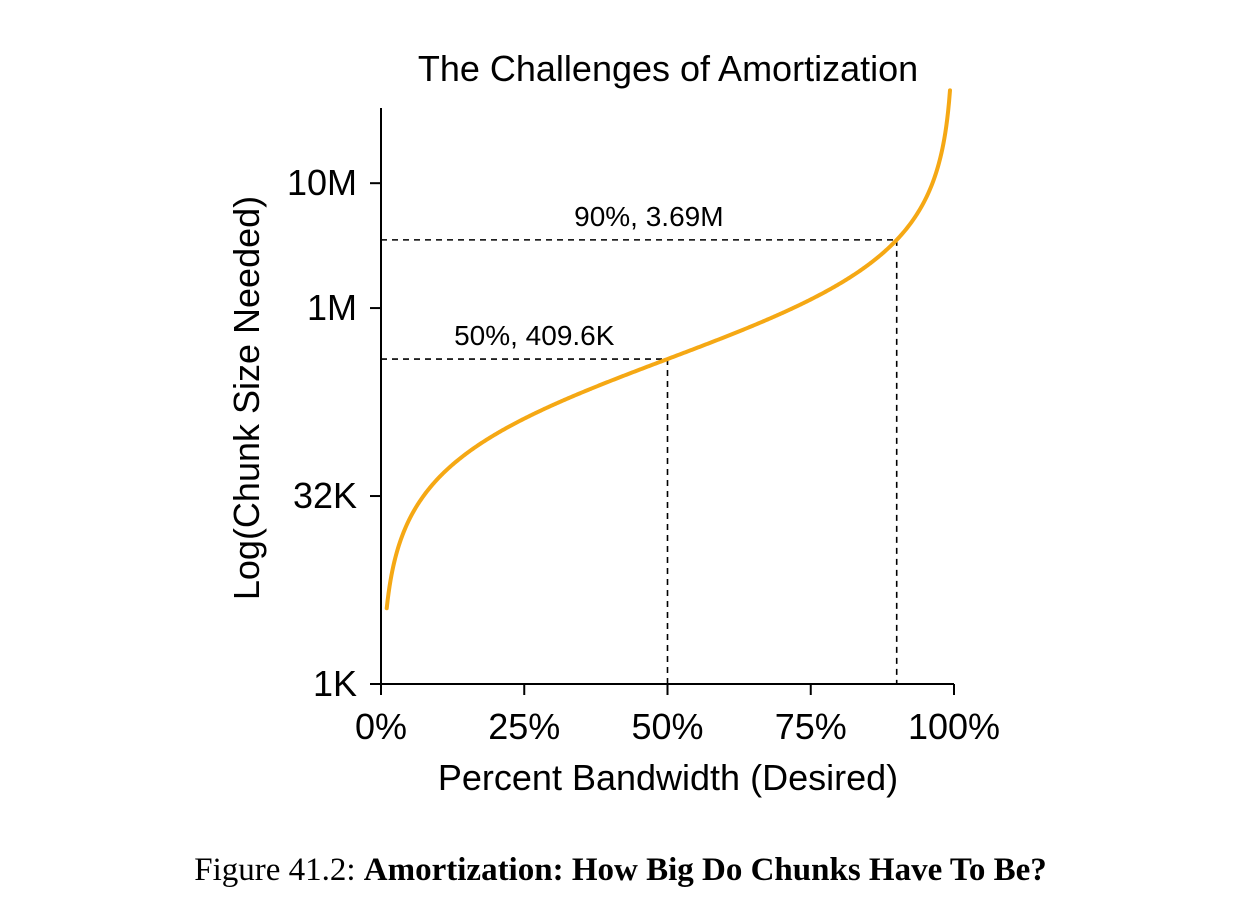 This screenshot has width=1241, height=904. Describe the element at coordinates (325, 495) in the screenshot. I see `y-tick-label-1: 32K` at that location.